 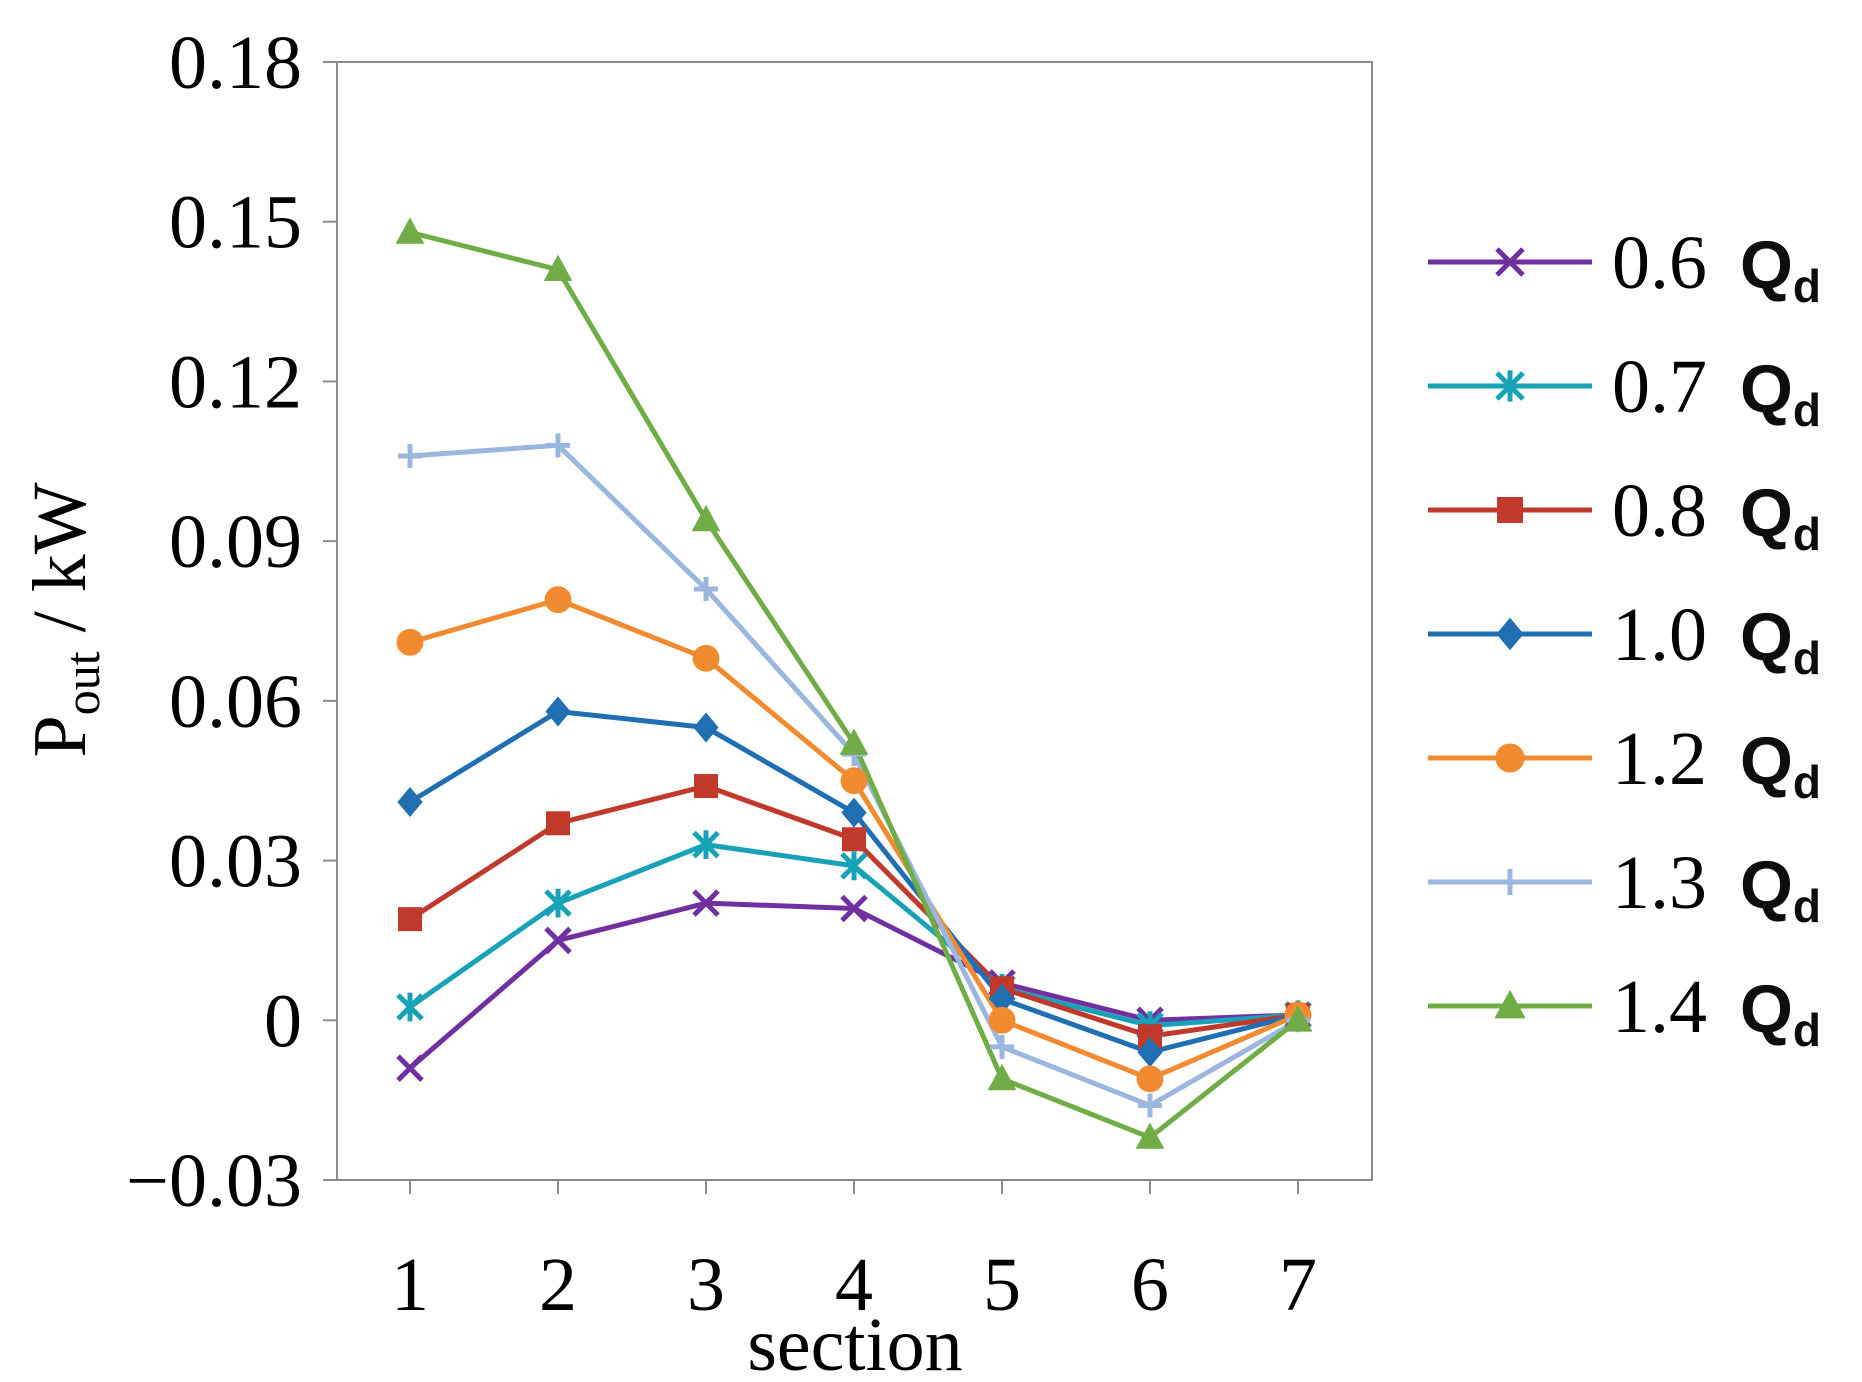 What do you see at coordinates (1002, 998) in the screenshot?
I see `data-point-1.0-5` at bounding box center [1002, 998].